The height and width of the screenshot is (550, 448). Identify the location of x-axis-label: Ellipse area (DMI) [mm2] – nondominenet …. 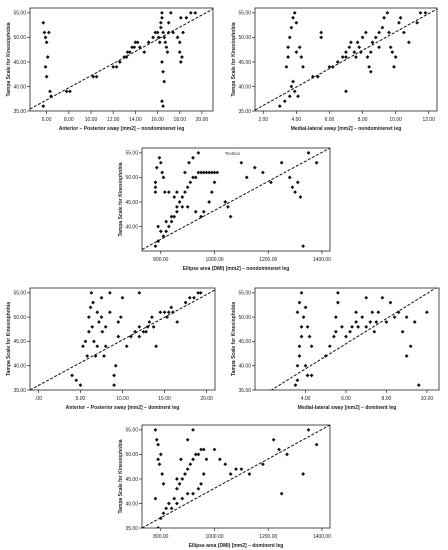
(236, 269).